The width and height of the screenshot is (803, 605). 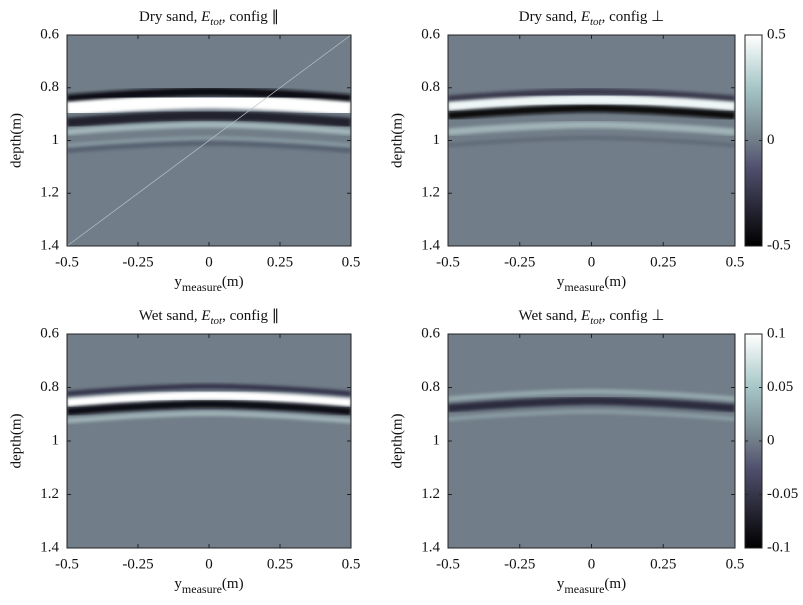 What do you see at coordinates (592, 18) in the screenshot?
I see `panel-title: Dry sand, Etot, config ⊥` at bounding box center [592, 18].